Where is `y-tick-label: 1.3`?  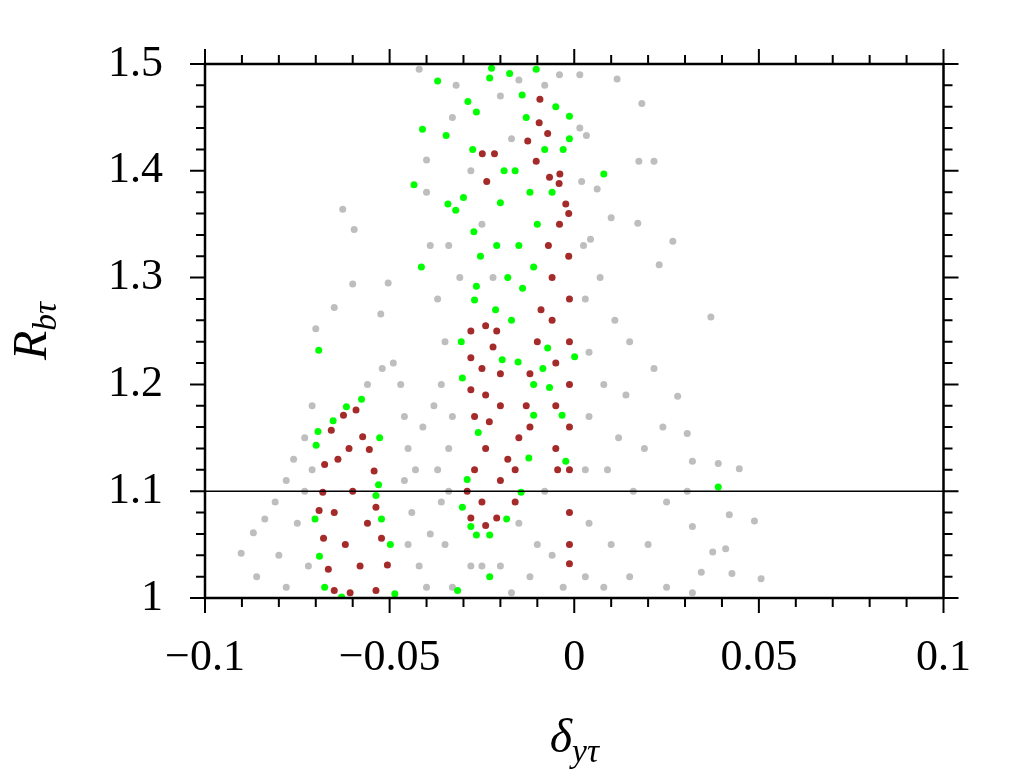
y-tick-label: 1.3 is located at coordinates (135, 275).